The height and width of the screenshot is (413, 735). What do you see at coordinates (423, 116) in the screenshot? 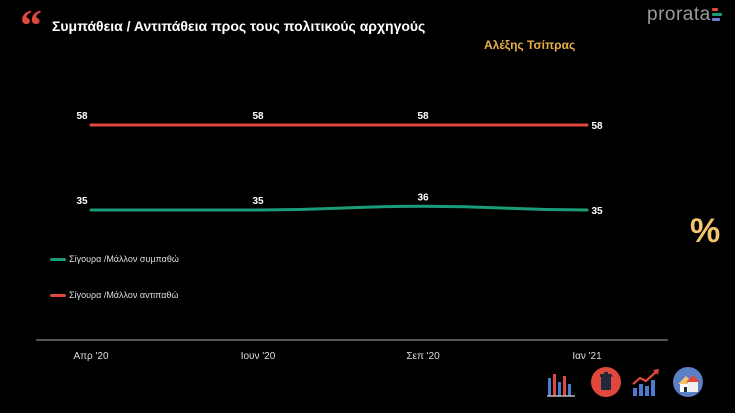
I see `data-label-1-2: 58` at bounding box center [423, 116].